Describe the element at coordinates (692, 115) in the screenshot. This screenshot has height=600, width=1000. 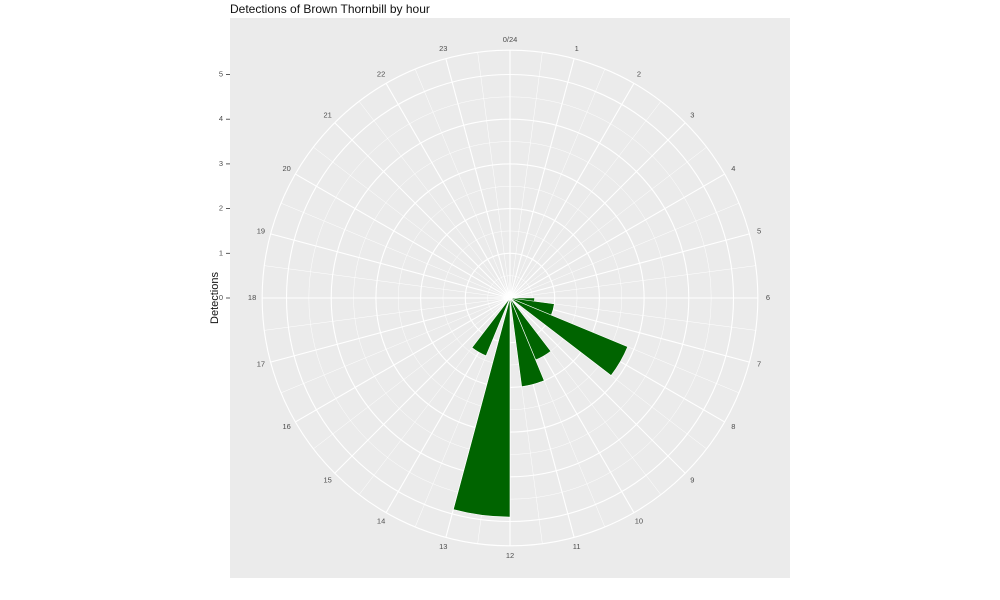
I see `hour-tick-label: 3` at that location.